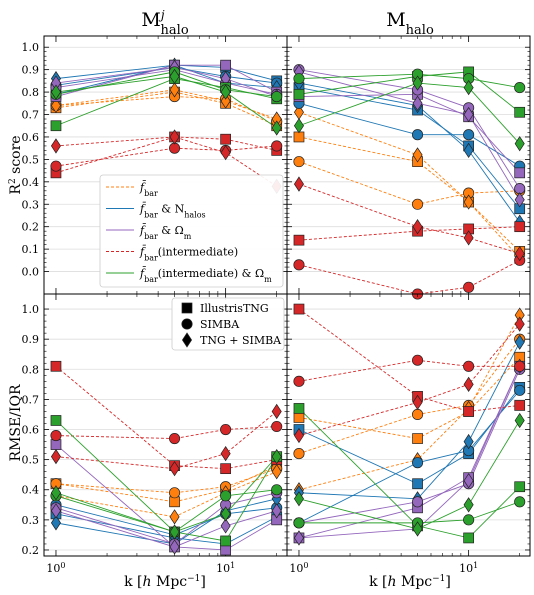 This screenshot has height=595, width=534. I want to click on series-line-blue-square, so click(409, 148).